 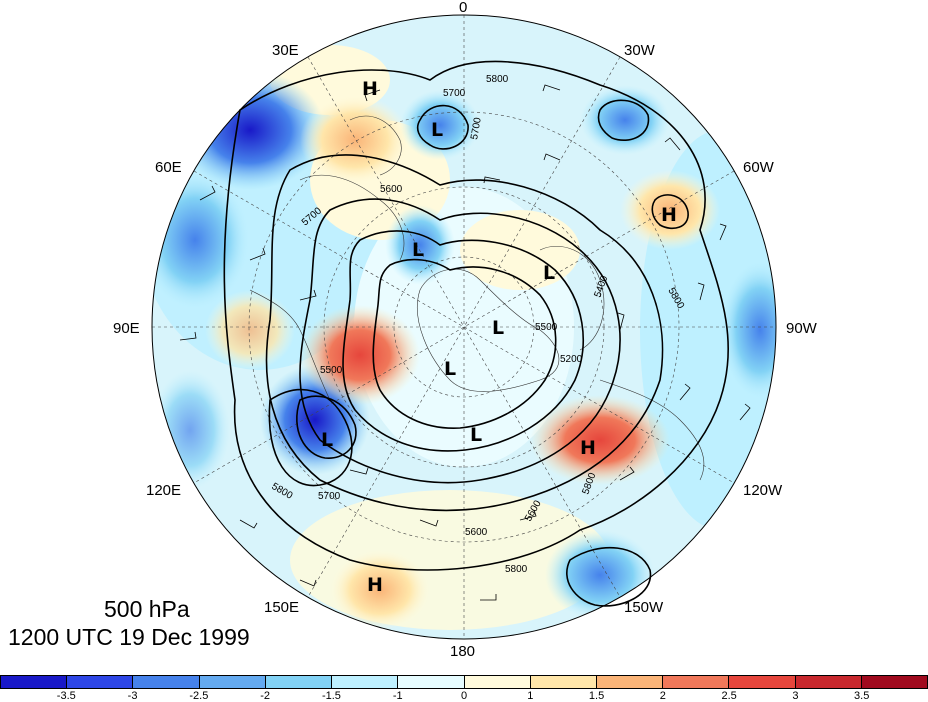 I want to click on colorbar-tick-label: -1.5, so click(x=331, y=696).